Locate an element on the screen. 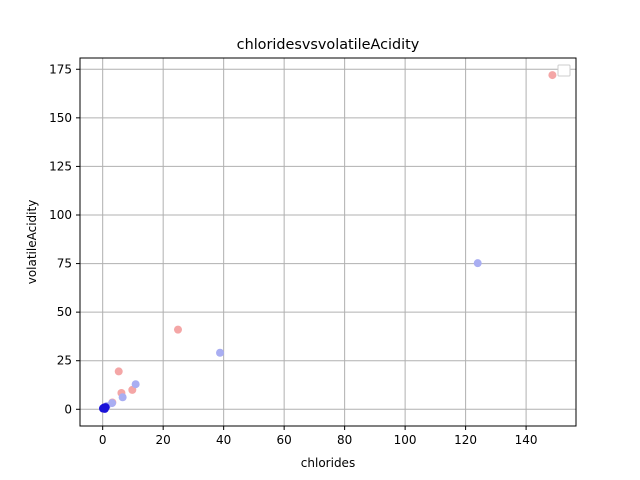 Image resolution: width=640 pixels, height=480 pixels. x-tick-label: 120 is located at coordinates (465, 440).